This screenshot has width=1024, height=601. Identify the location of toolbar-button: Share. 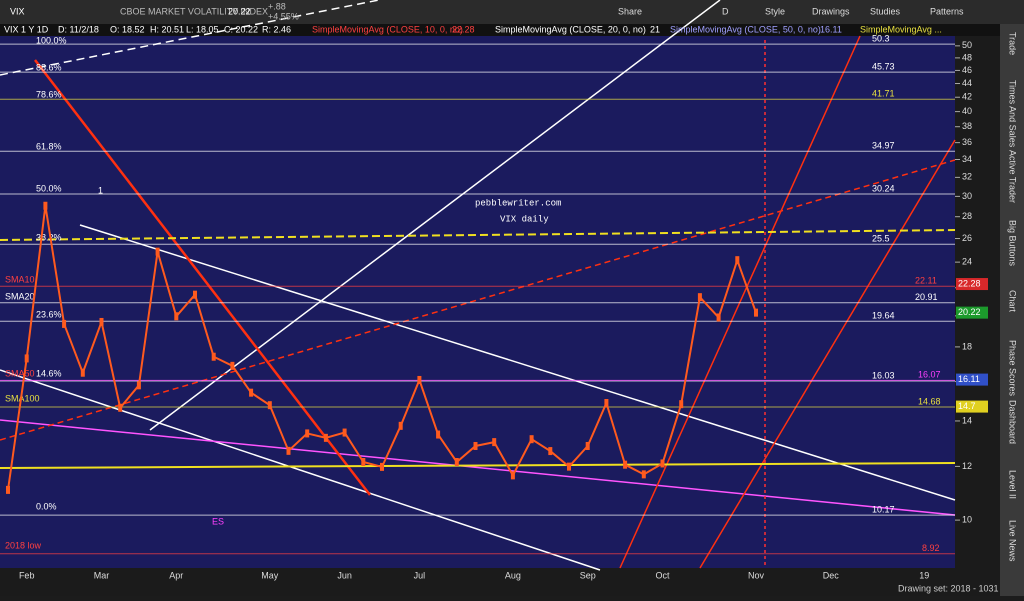
(630, 11).